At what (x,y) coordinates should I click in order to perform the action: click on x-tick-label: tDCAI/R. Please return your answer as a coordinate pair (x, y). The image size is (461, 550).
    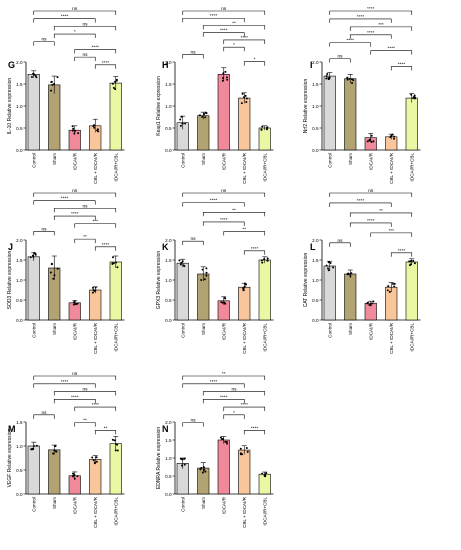
    Looking at the image, I should click on (370, 331).